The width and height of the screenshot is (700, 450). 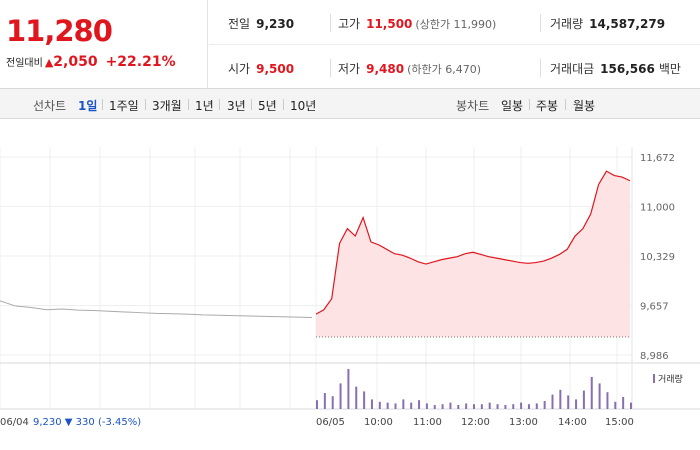 I want to click on today-price-line, so click(x=473, y=242).